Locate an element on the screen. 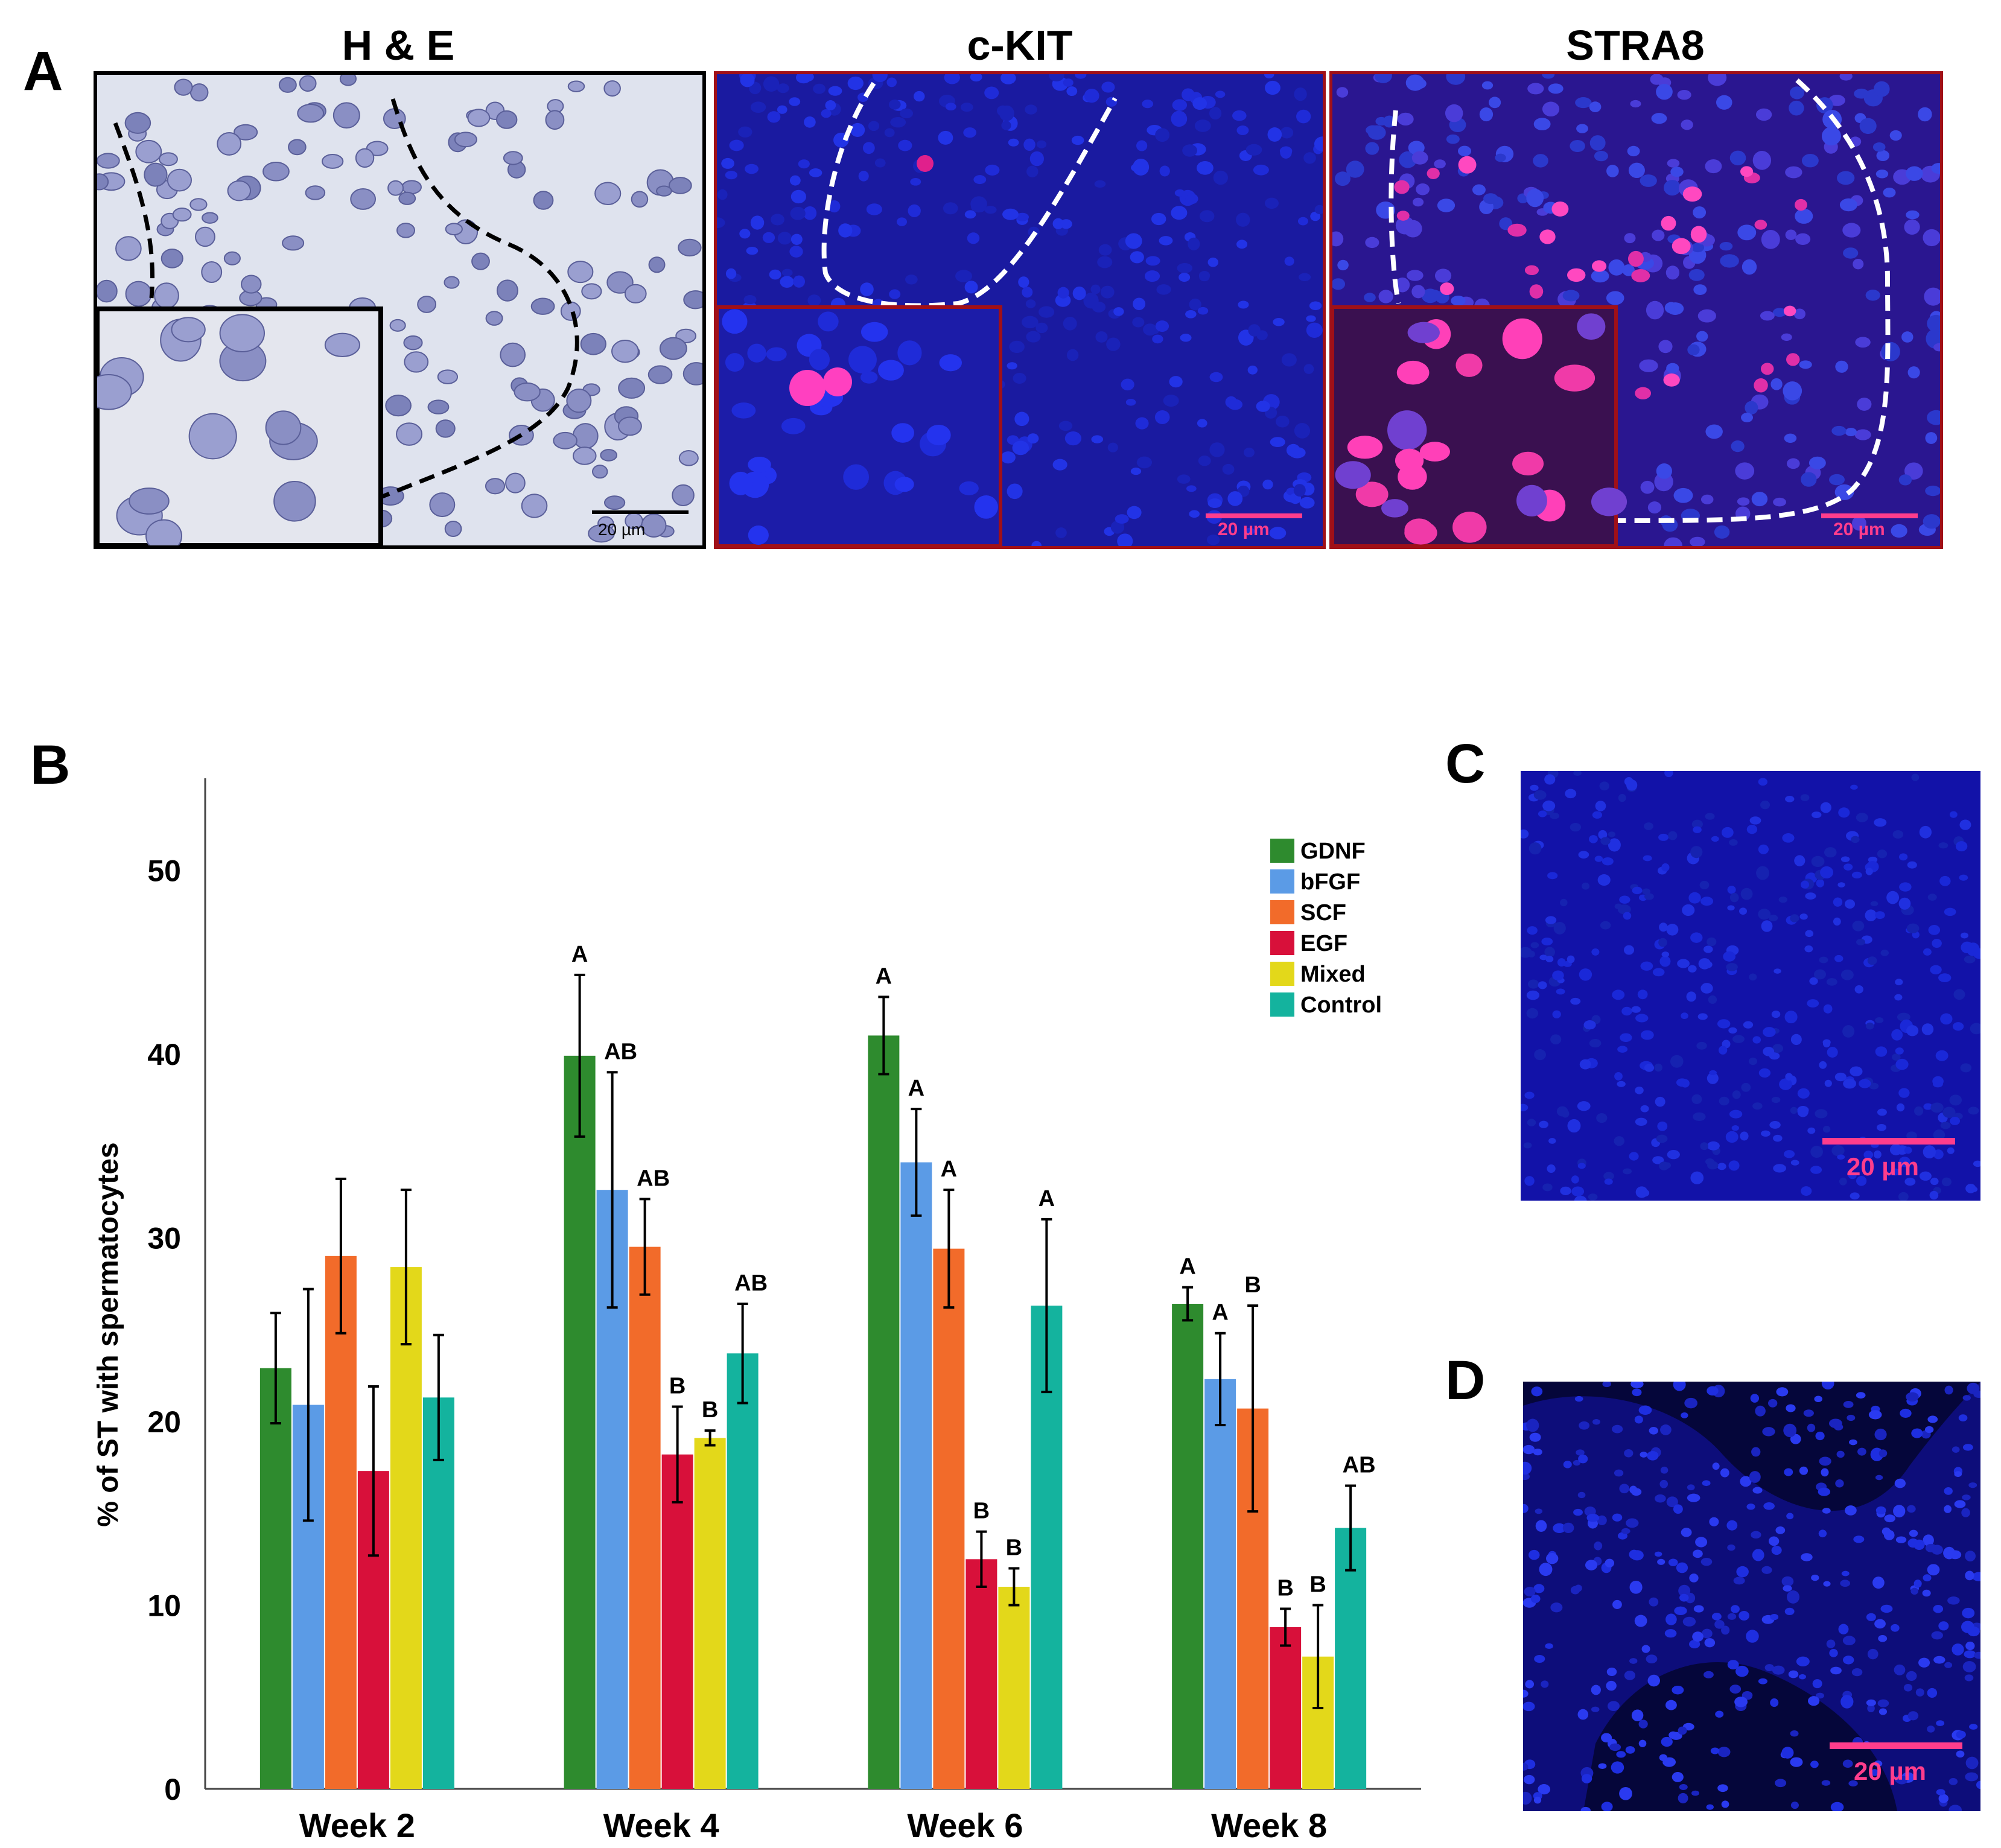 This screenshot has width=2001, height=1848. x-tick-label: Week 6 is located at coordinates (965, 1825).